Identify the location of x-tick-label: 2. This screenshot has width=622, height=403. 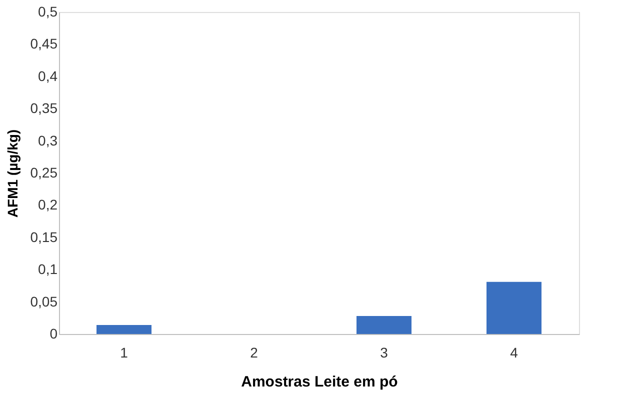
(254, 352).